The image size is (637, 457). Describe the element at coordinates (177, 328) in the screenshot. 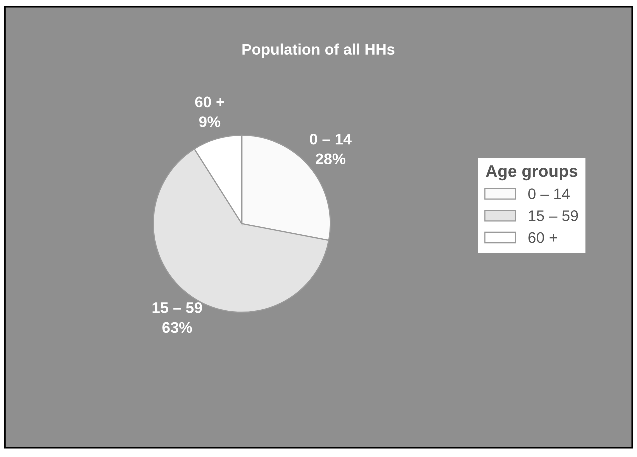

I see `data-label: 63%` at that location.